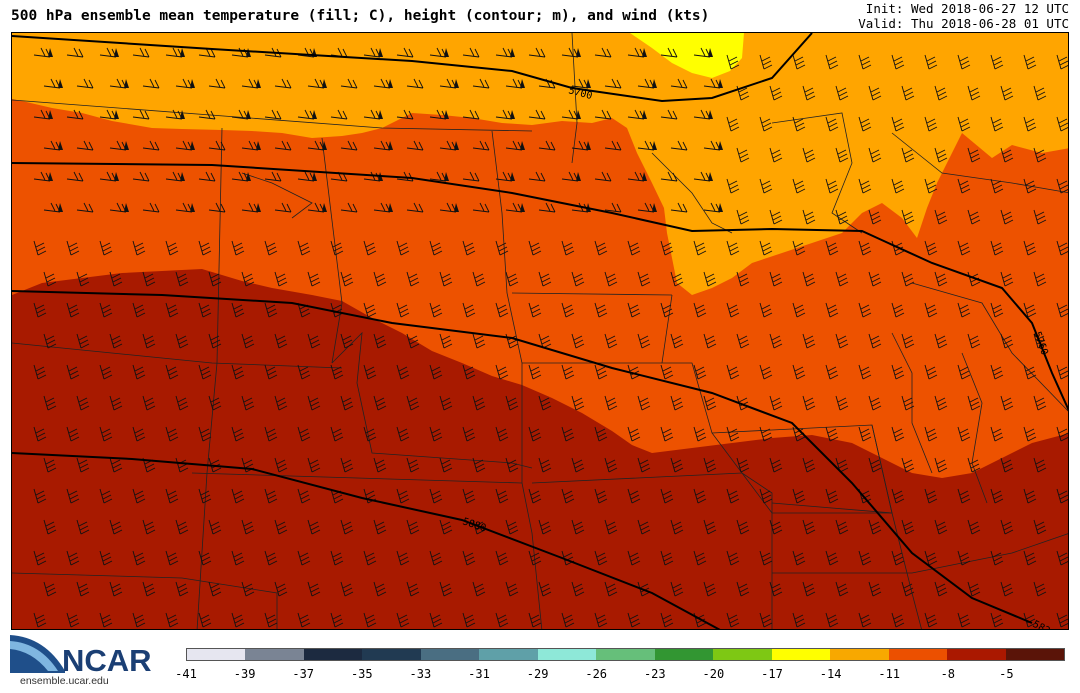 The width and height of the screenshot is (1080, 693). I want to click on colorbar-tick-label: -11, so click(889, 674).